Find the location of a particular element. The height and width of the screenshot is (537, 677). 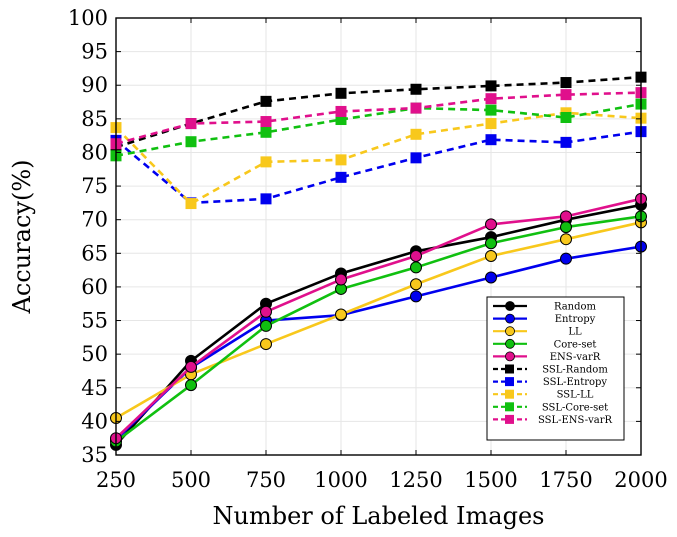

x-tick-label: 250 is located at coordinates (116, 480).